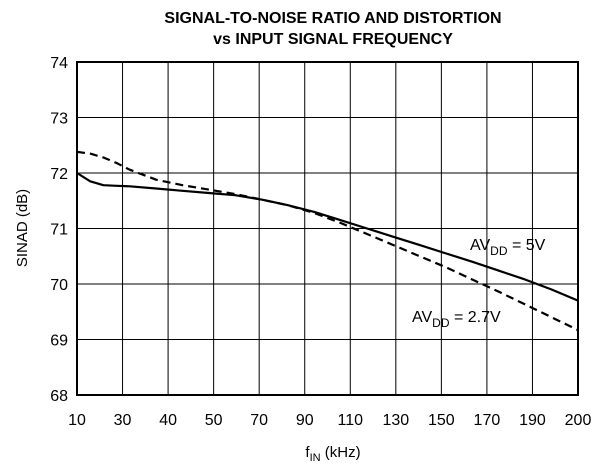  I want to click on x-axis-label: fIN (kHz), so click(332, 454).